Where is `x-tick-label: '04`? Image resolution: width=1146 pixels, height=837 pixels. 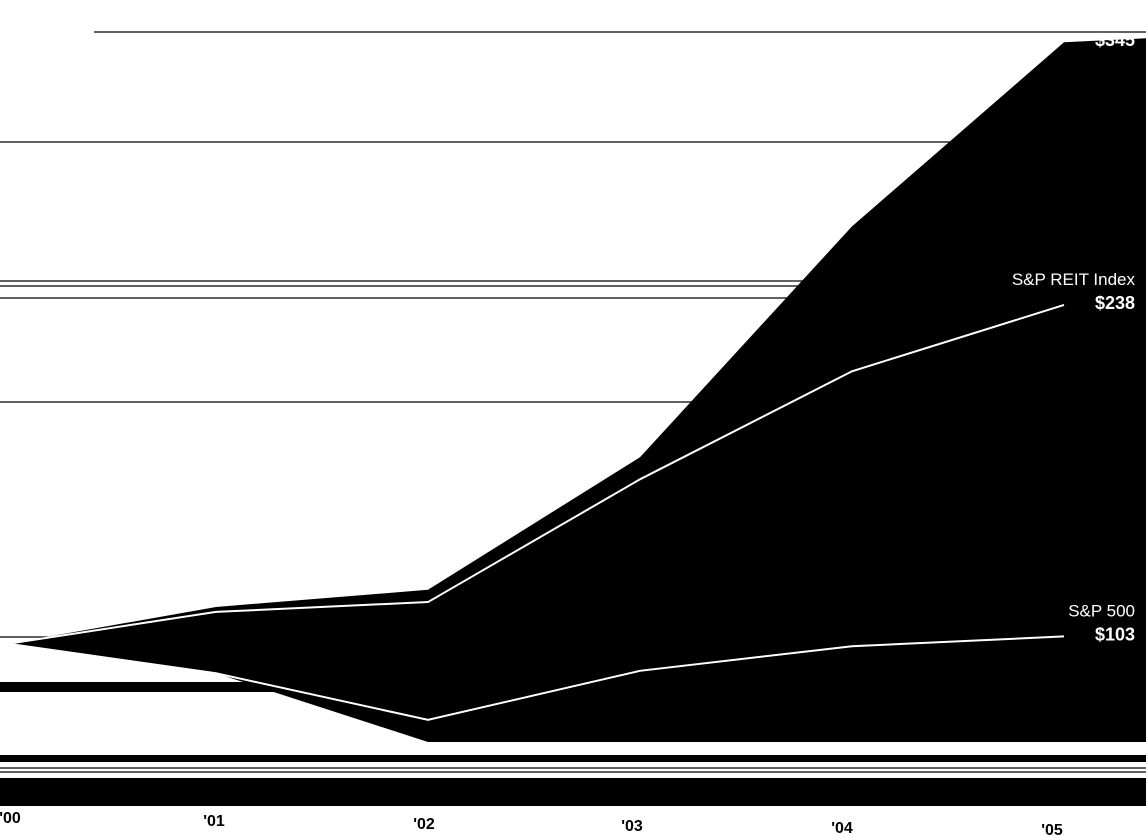 x-tick-label: '04 is located at coordinates (842, 828).